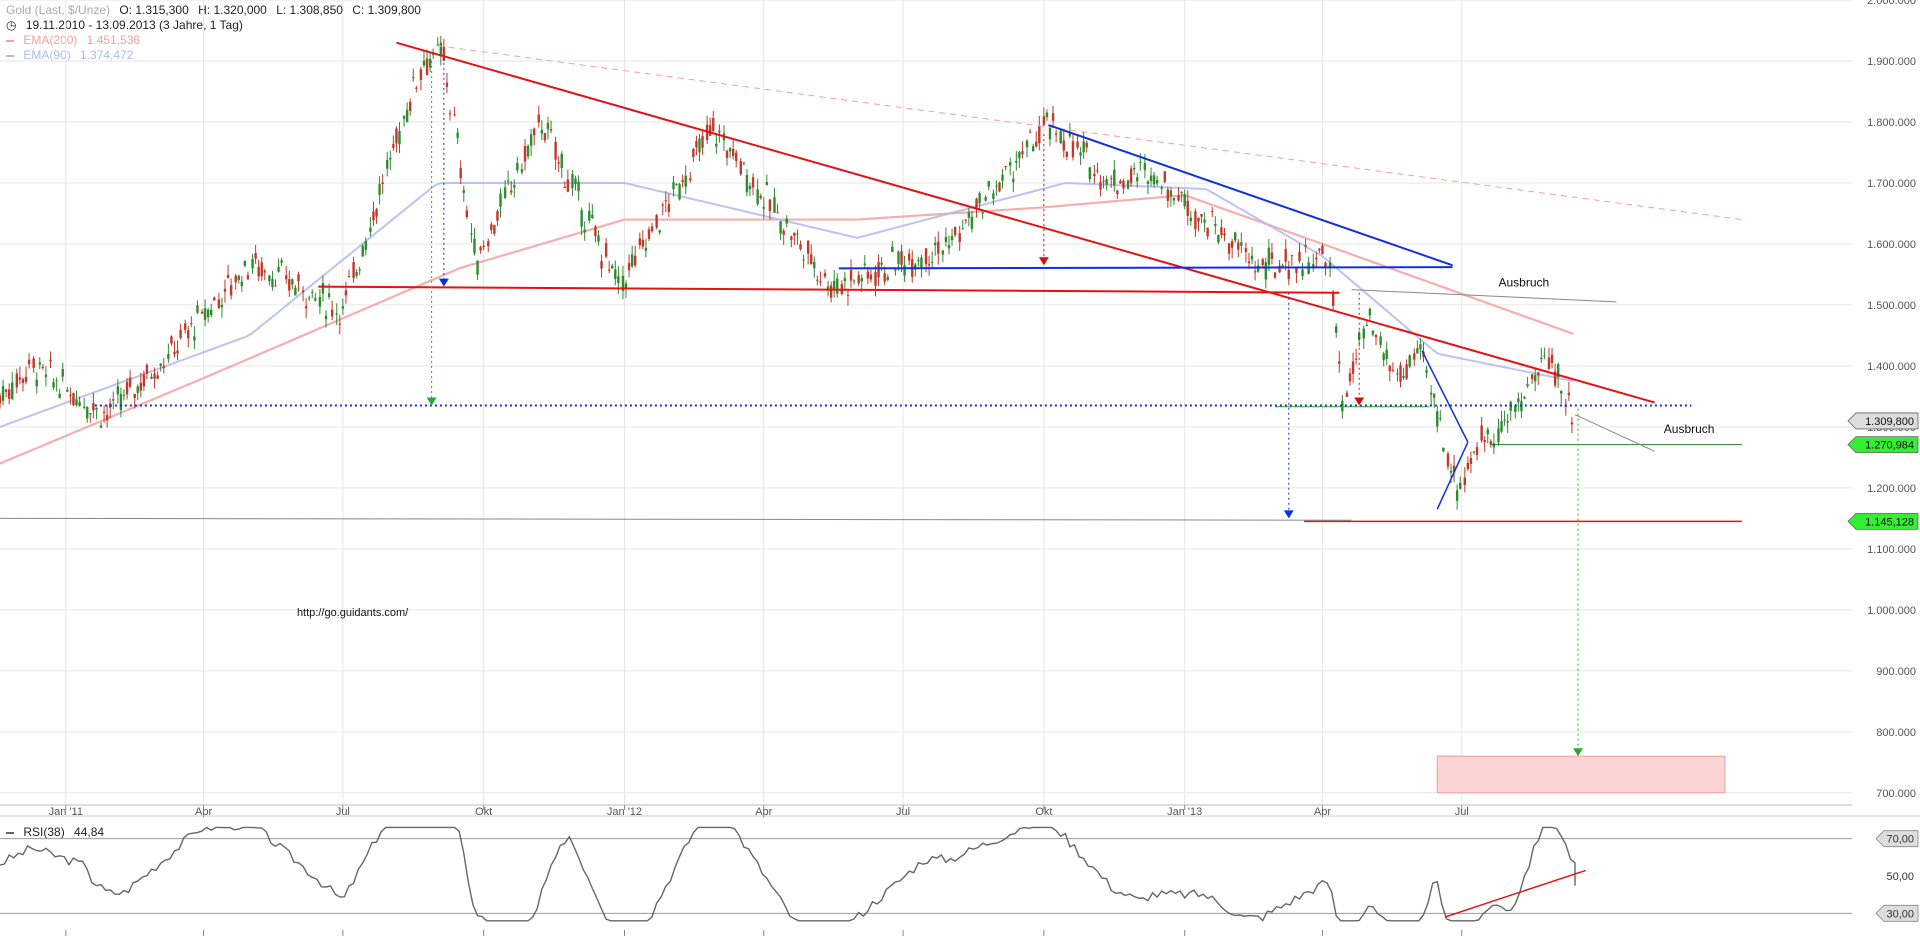 This screenshot has width=1920, height=936. What do you see at coordinates (309, 10) in the screenshot?
I see `low-value: L: 1.308,850` at bounding box center [309, 10].